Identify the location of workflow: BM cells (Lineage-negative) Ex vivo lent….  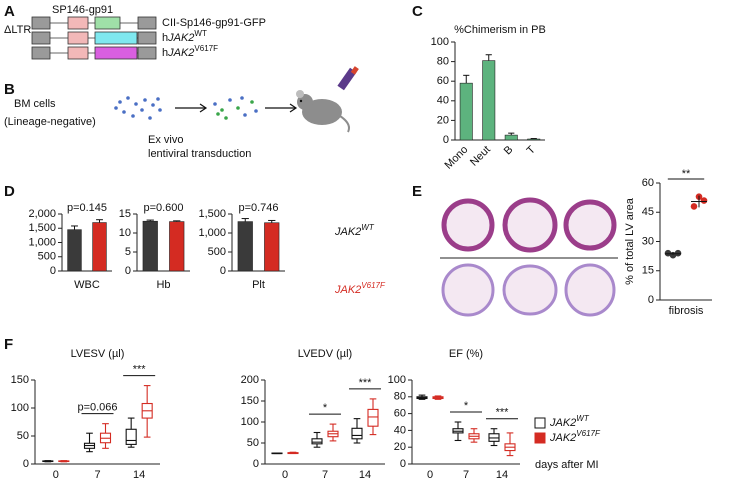
(181, 113).